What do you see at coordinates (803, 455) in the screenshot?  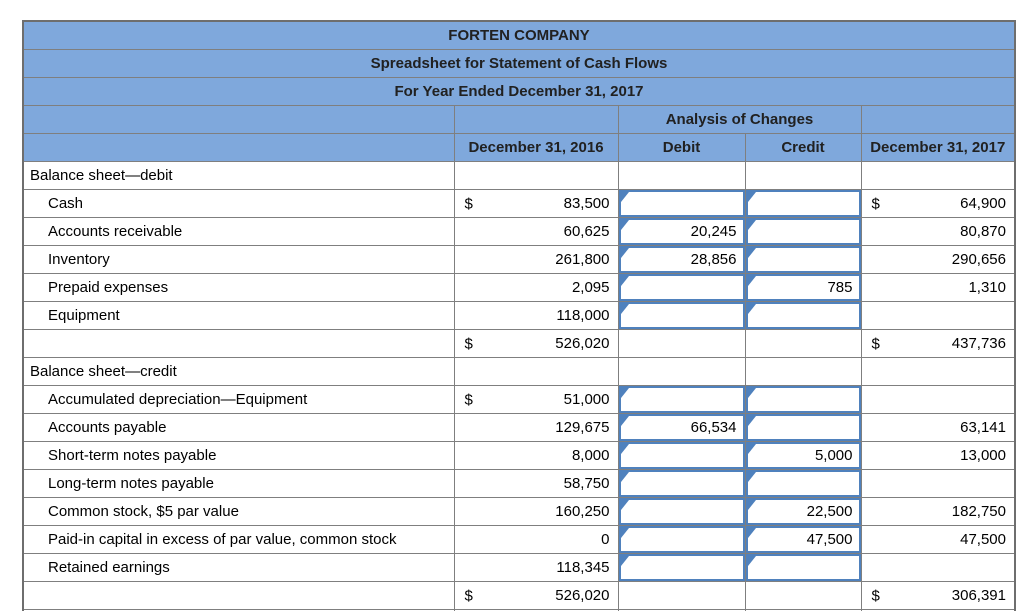 I see `credit-input-cell: 5,000` at bounding box center [803, 455].